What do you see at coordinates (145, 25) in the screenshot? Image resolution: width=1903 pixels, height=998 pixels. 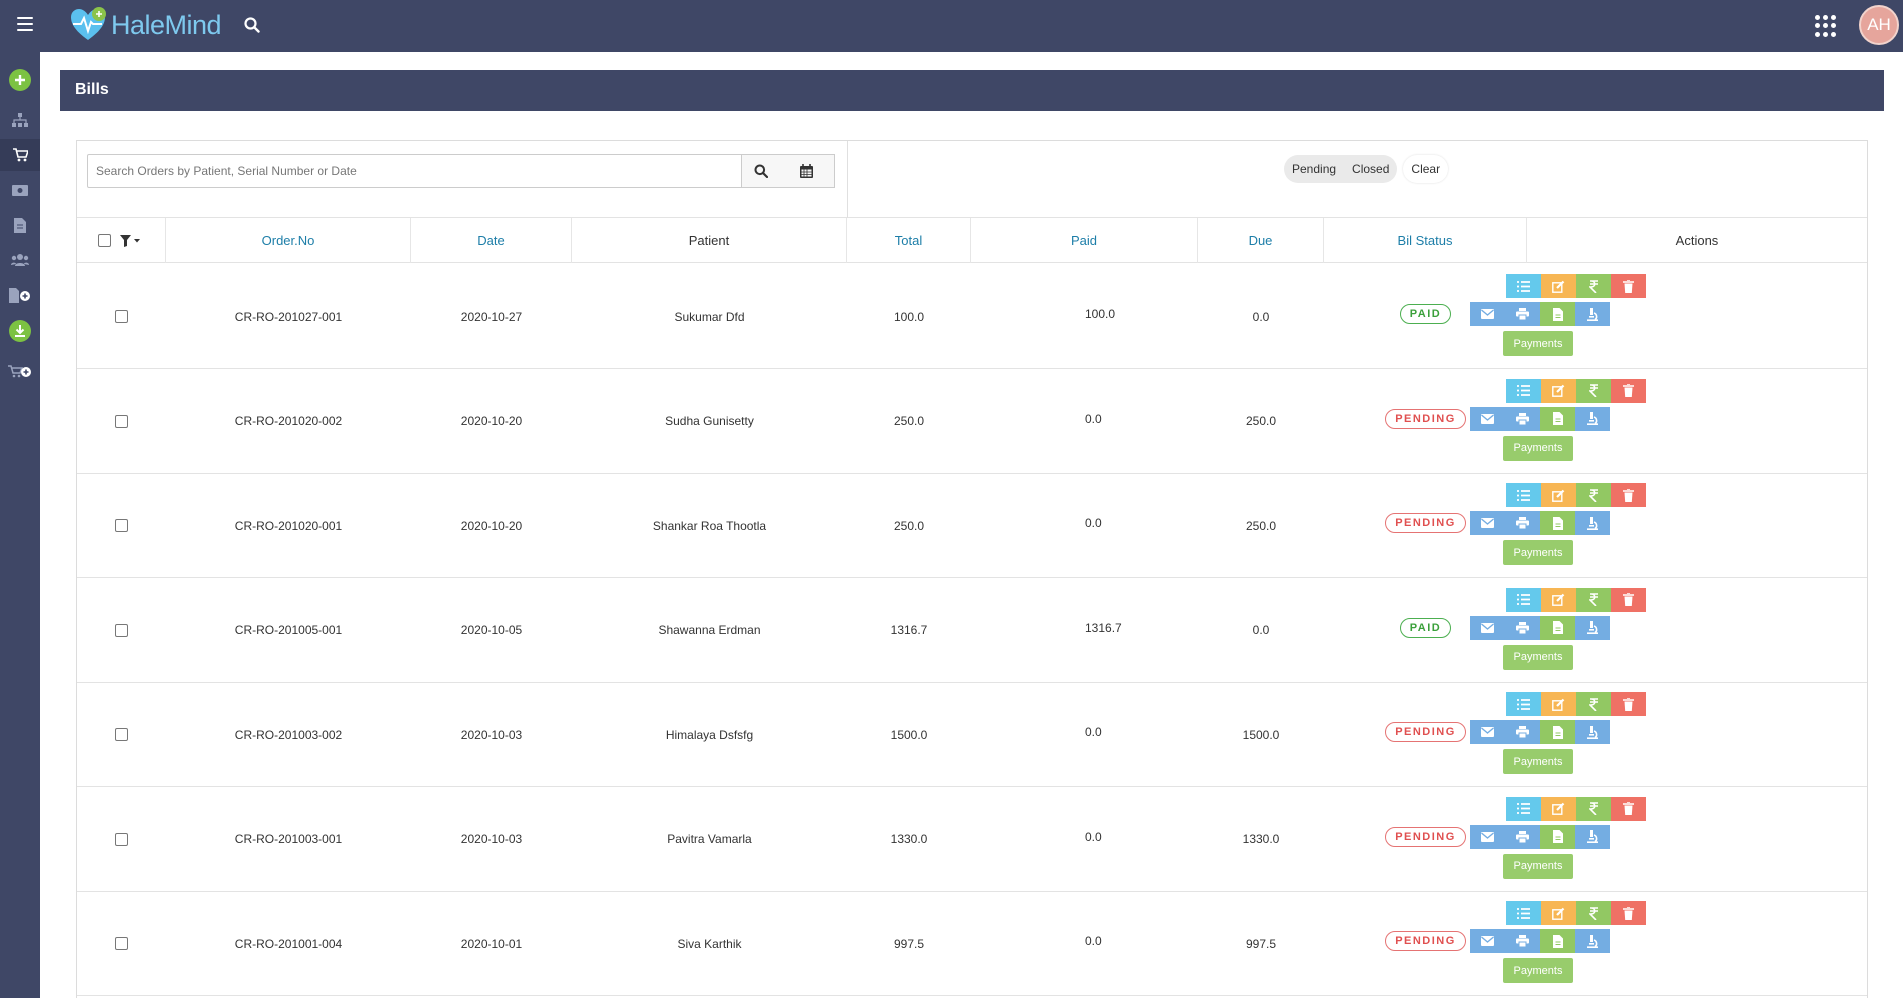 I see `logo: HaleMind` at bounding box center [145, 25].